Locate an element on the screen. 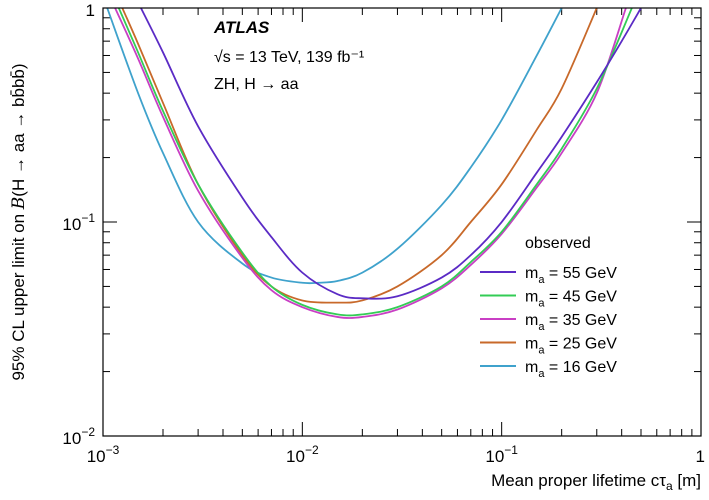  x-tick-label-base: 1 is located at coordinates (700, 456).